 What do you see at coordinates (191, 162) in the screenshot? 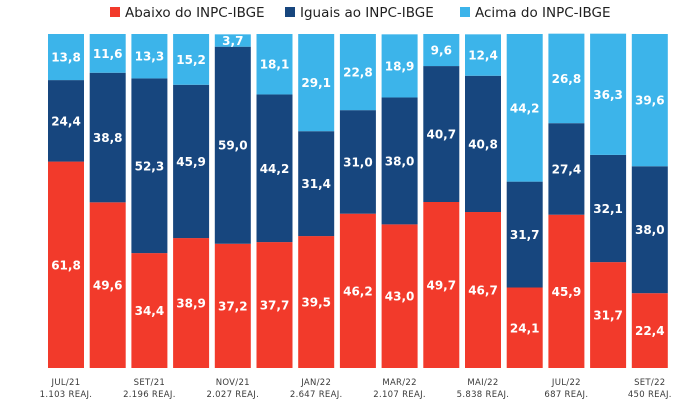
I see `data-label: 45,9` at bounding box center [191, 162].